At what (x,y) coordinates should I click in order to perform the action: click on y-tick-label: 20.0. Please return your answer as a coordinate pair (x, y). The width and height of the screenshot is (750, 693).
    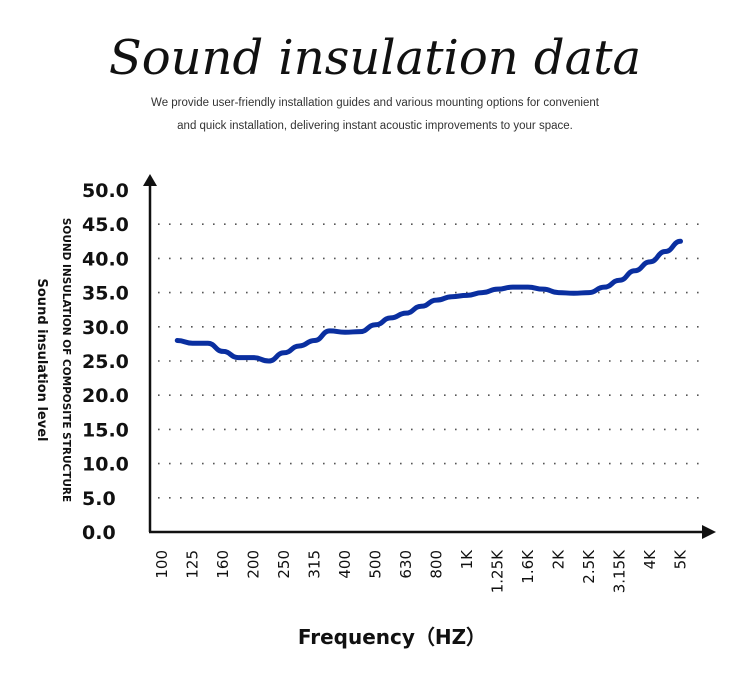
    Looking at the image, I should click on (105, 396).